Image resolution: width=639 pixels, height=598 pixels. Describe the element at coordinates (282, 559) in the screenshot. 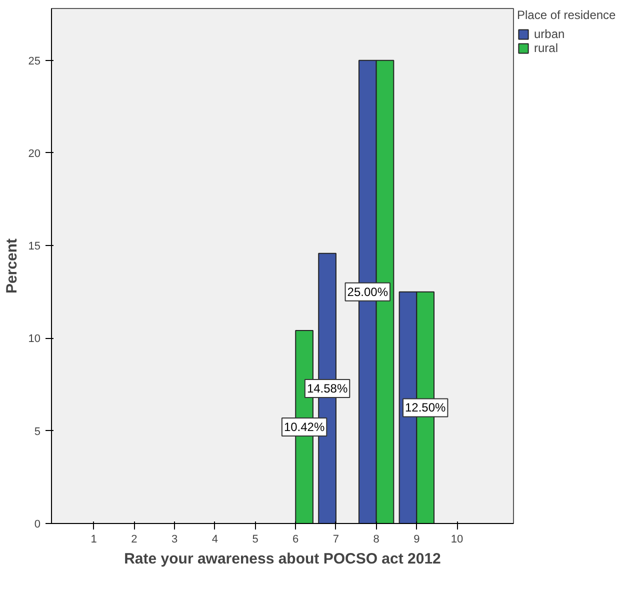

I see `x-axis-title: Rate your awareness about POCSO act 2012` at that location.